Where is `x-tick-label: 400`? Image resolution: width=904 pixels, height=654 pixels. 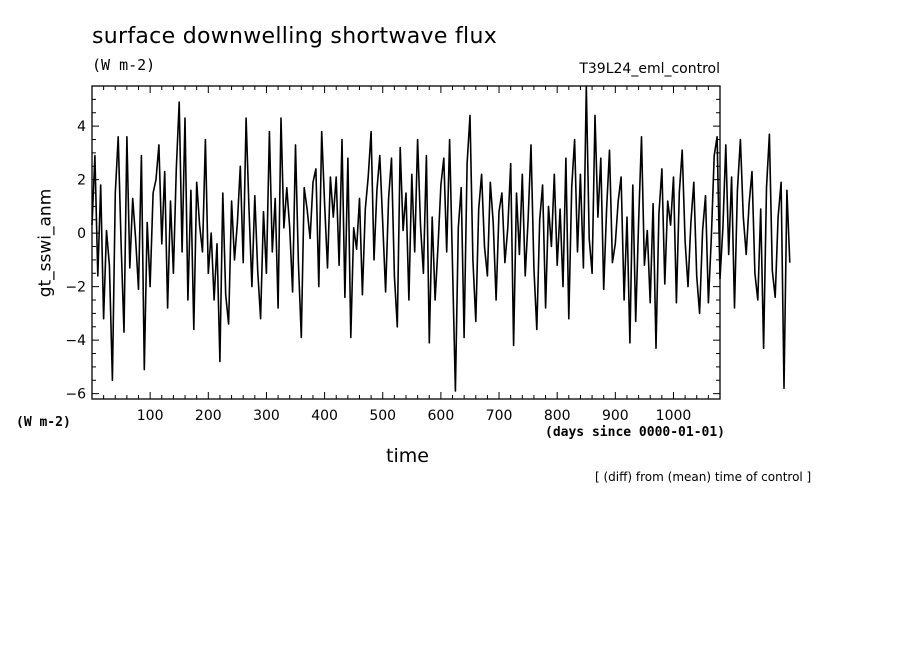
x-tick-label: 400 is located at coordinates (324, 416).